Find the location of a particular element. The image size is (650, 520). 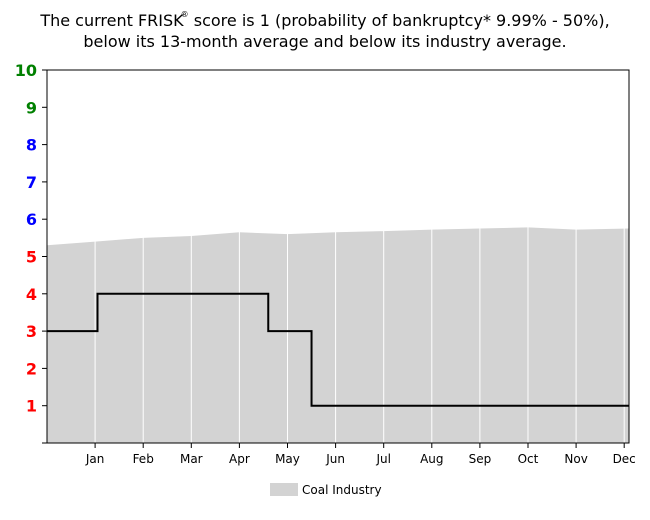

y-tick-label-10: 10 is located at coordinates (26, 70).